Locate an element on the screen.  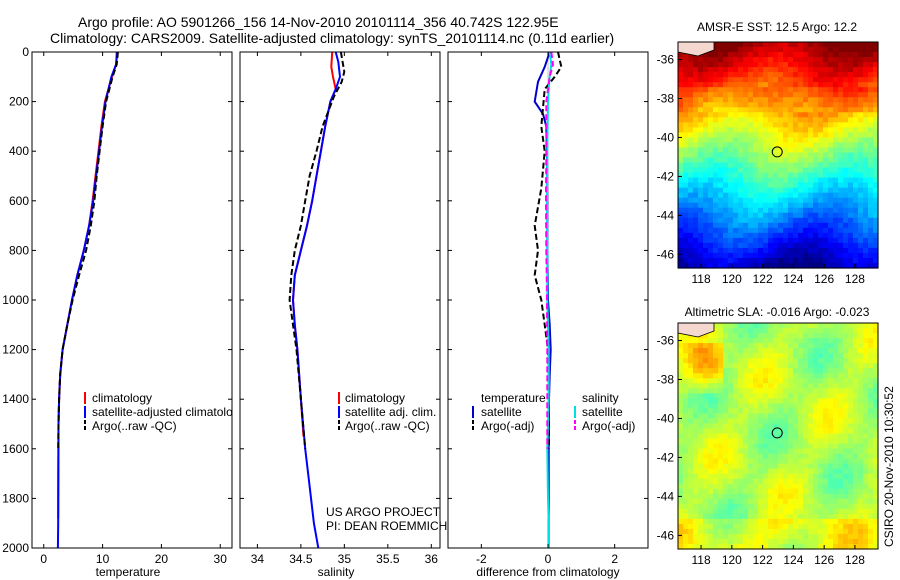
difference-xlabel: difference from climatology is located at coordinates (547, 572).